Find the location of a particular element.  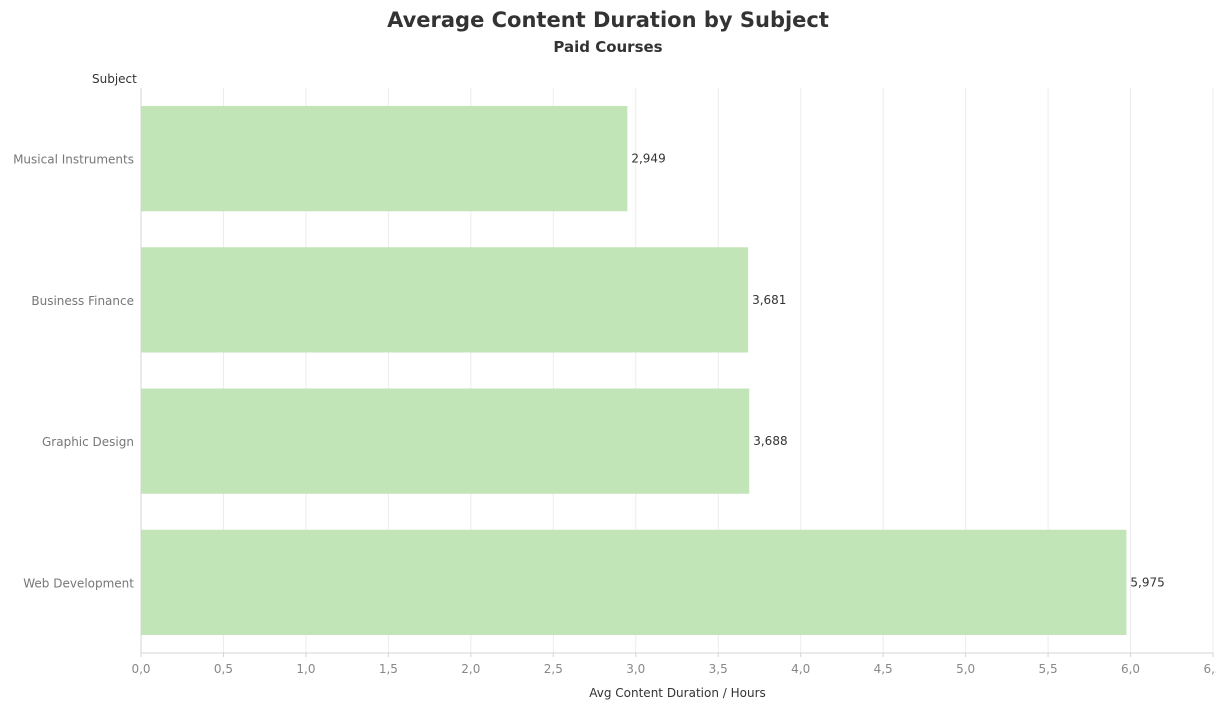

x-tick-label: 2,0 is located at coordinates (470, 669).